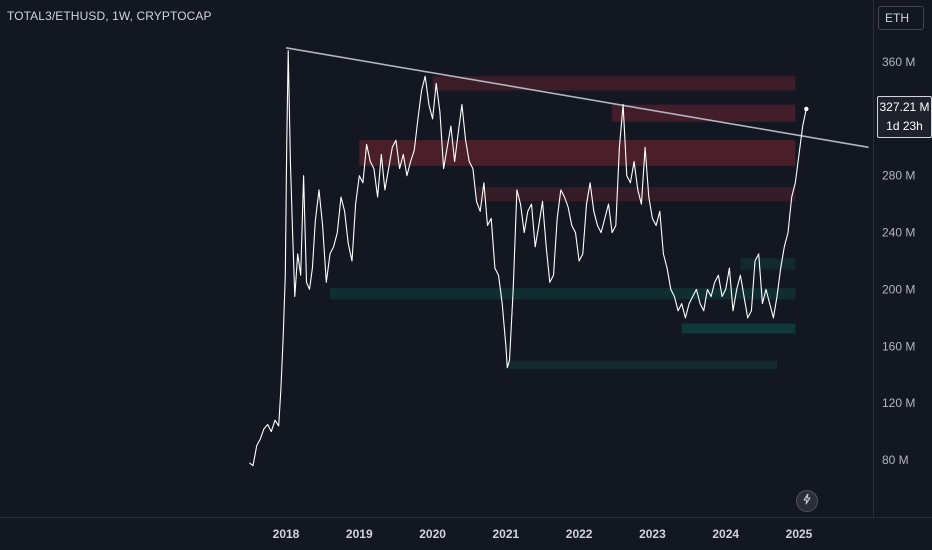  Describe the element at coordinates (799, 534) in the screenshot. I see `x-tick-label: 2025` at that location.